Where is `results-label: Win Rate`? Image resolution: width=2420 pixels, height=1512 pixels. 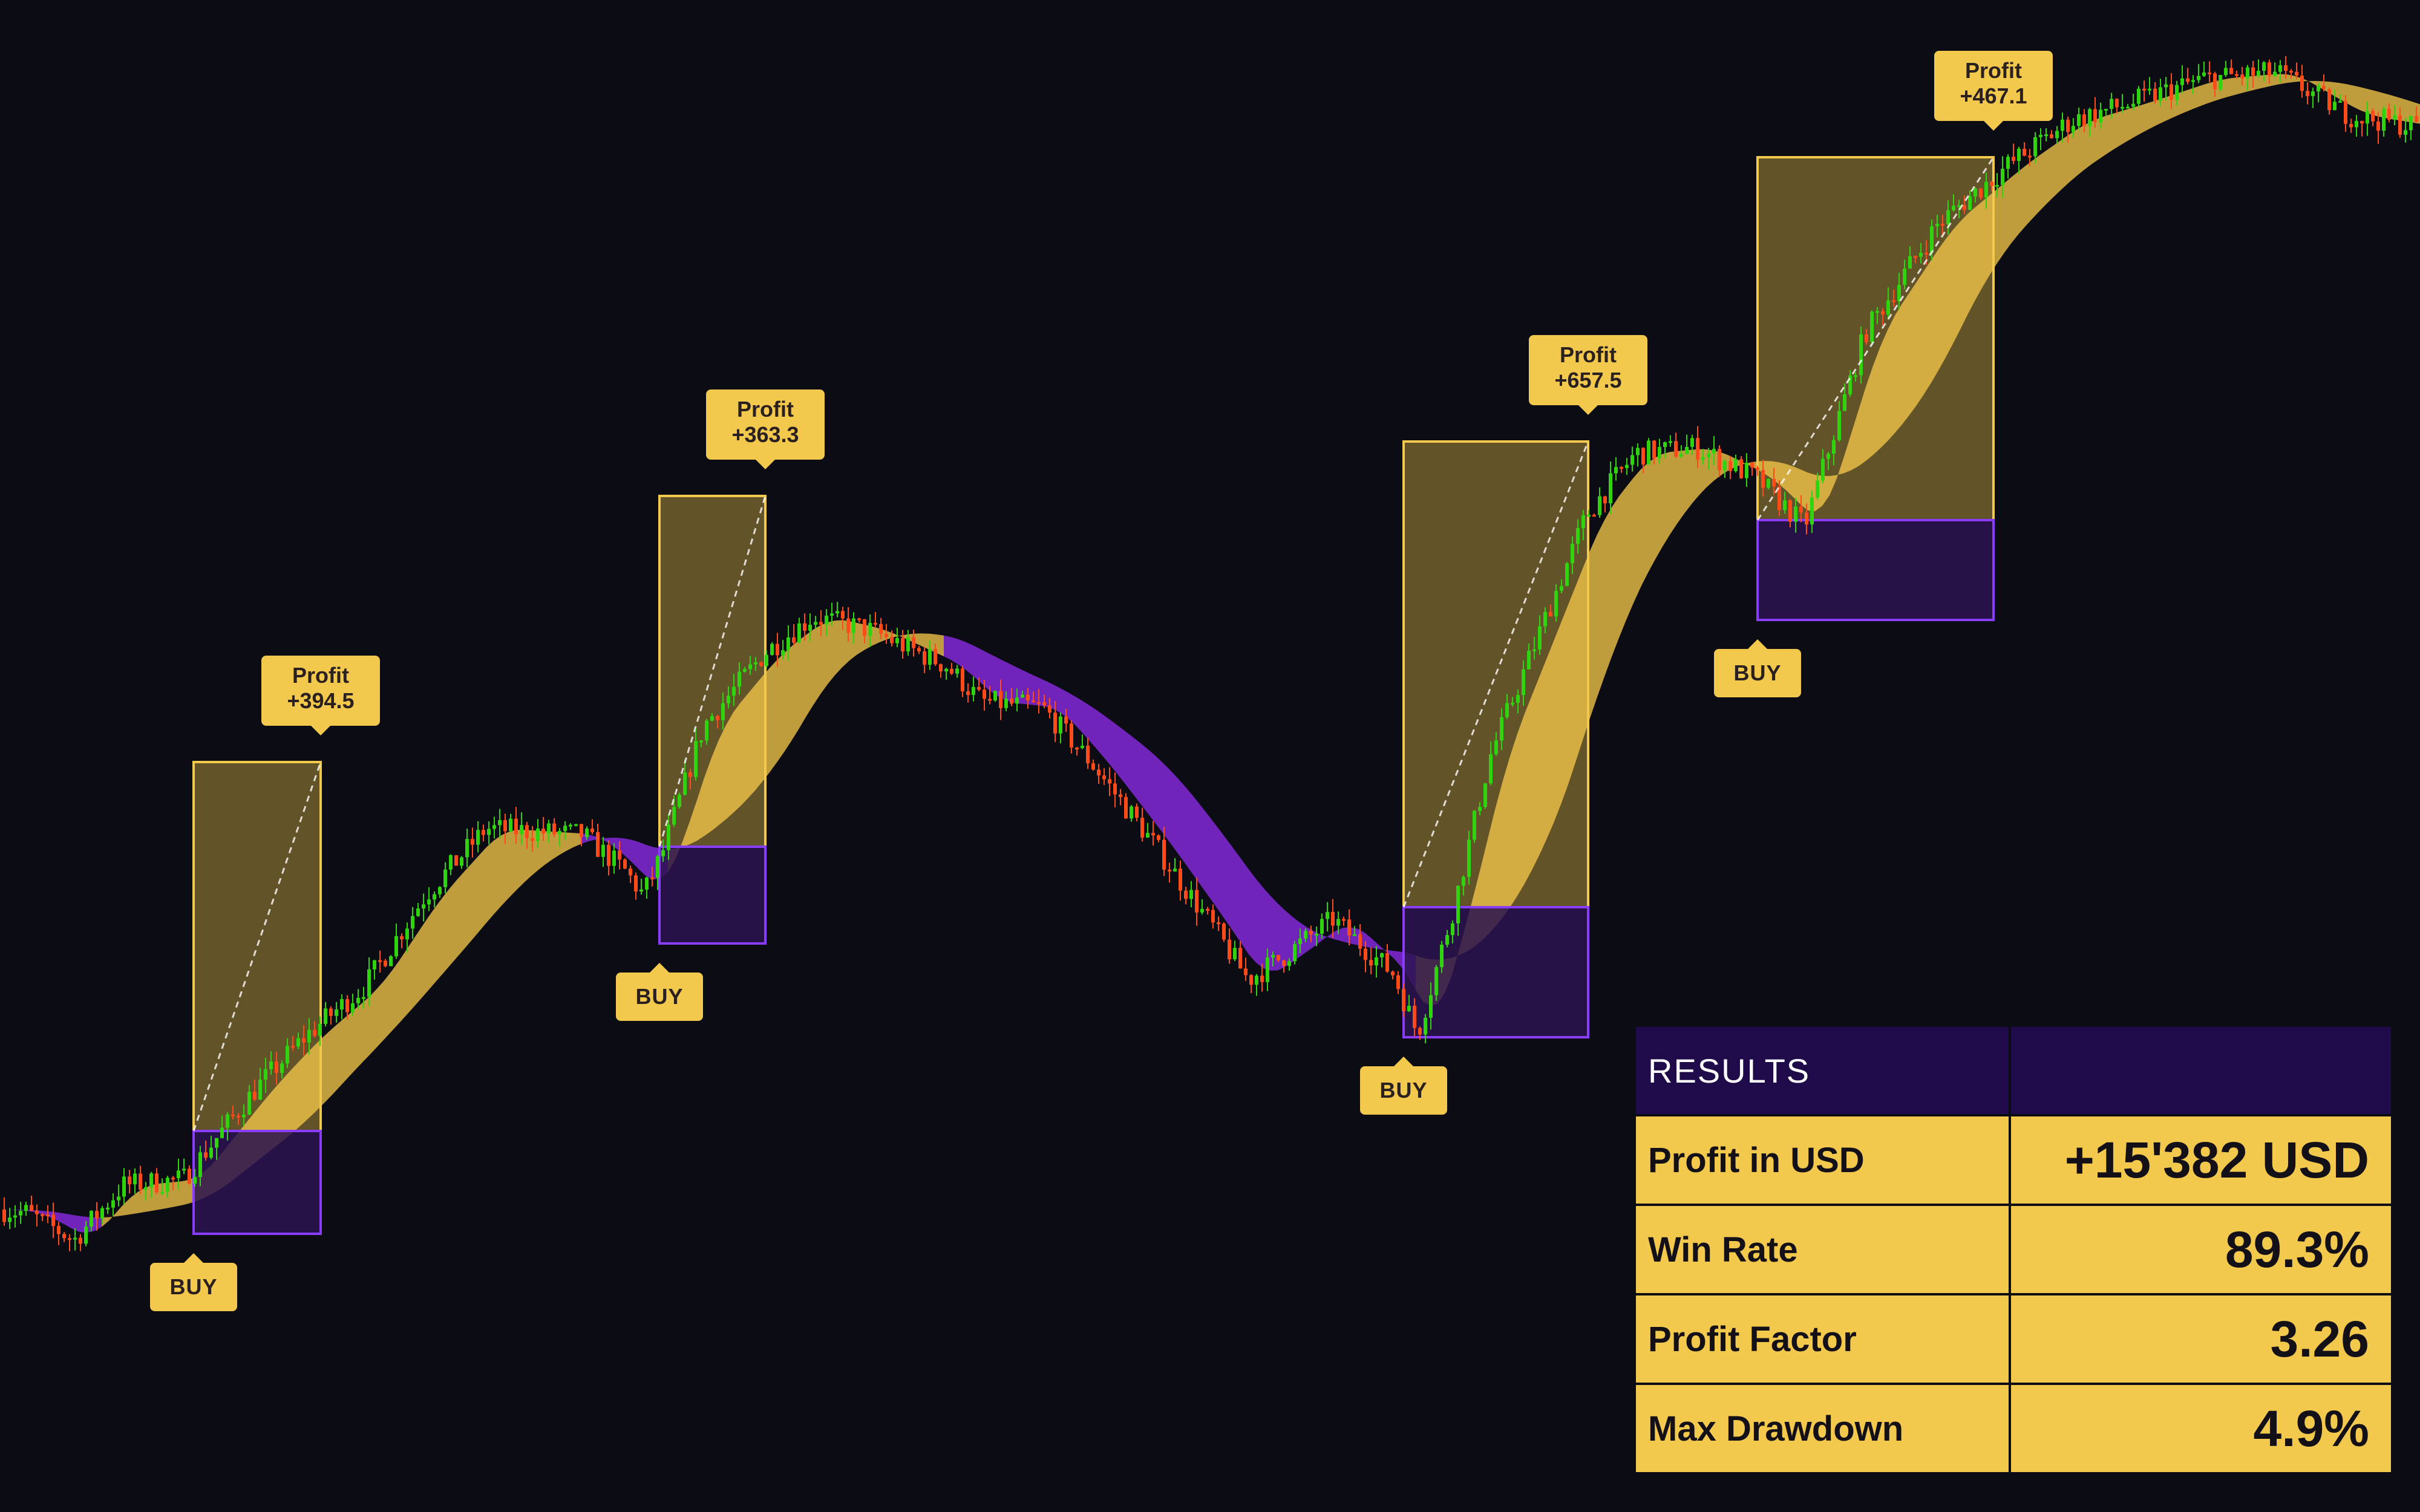 results-label: Win Rate is located at coordinates (1823, 1249).